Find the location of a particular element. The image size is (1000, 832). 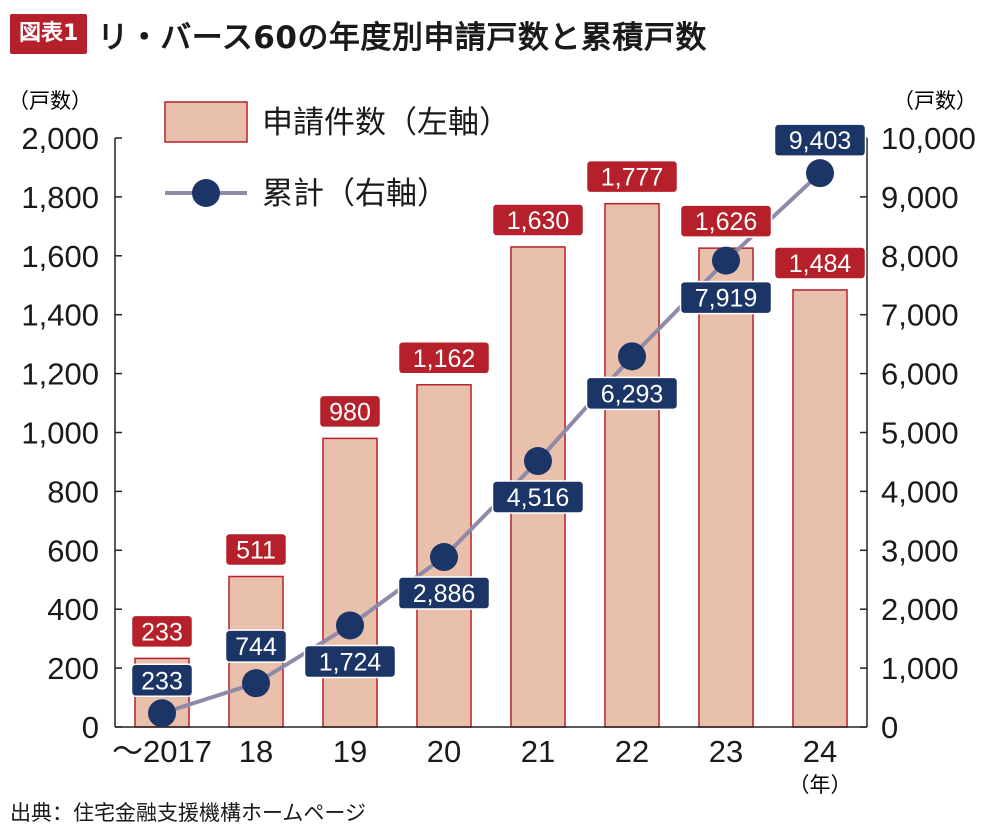

left-tick-label: 800 is located at coordinates (73, 491).